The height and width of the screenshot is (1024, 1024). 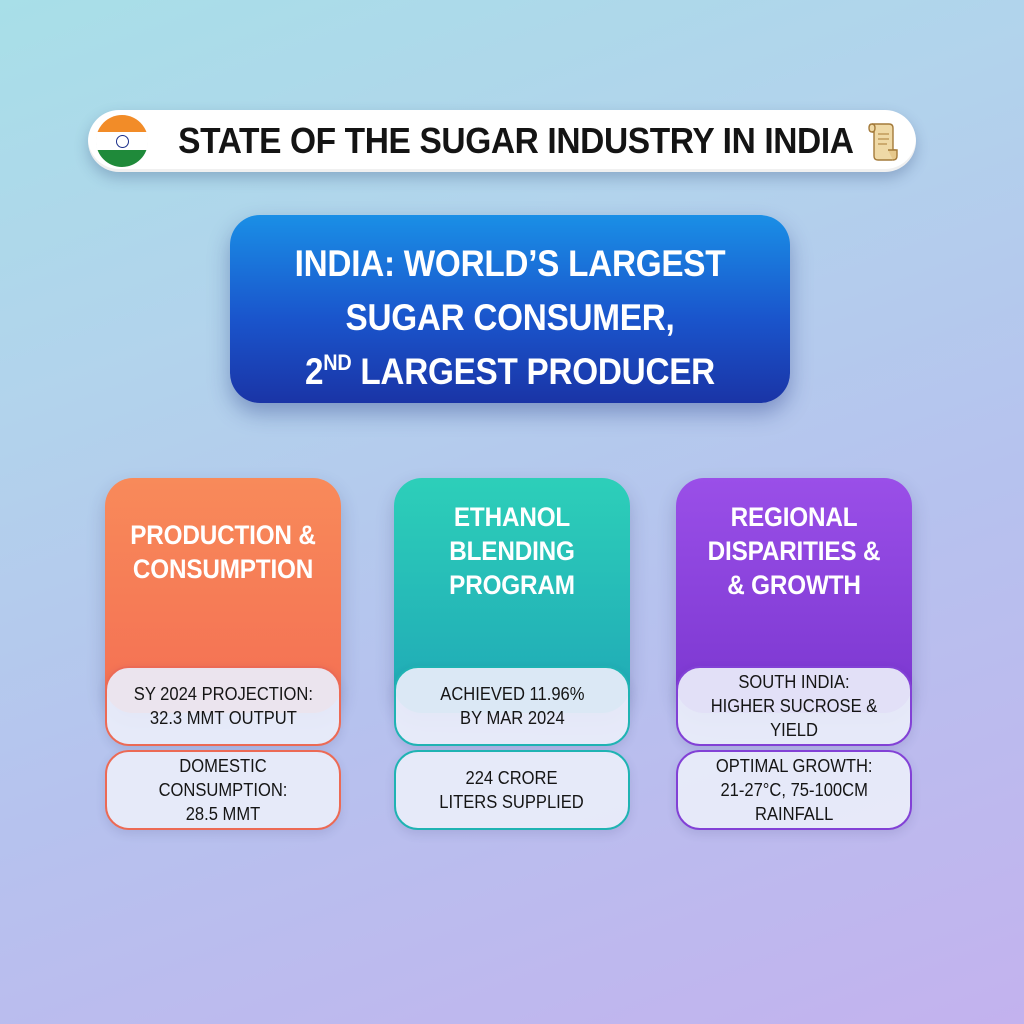 What do you see at coordinates (337, 362) in the screenshot?
I see `headline-rank-suffix: ND` at bounding box center [337, 362].